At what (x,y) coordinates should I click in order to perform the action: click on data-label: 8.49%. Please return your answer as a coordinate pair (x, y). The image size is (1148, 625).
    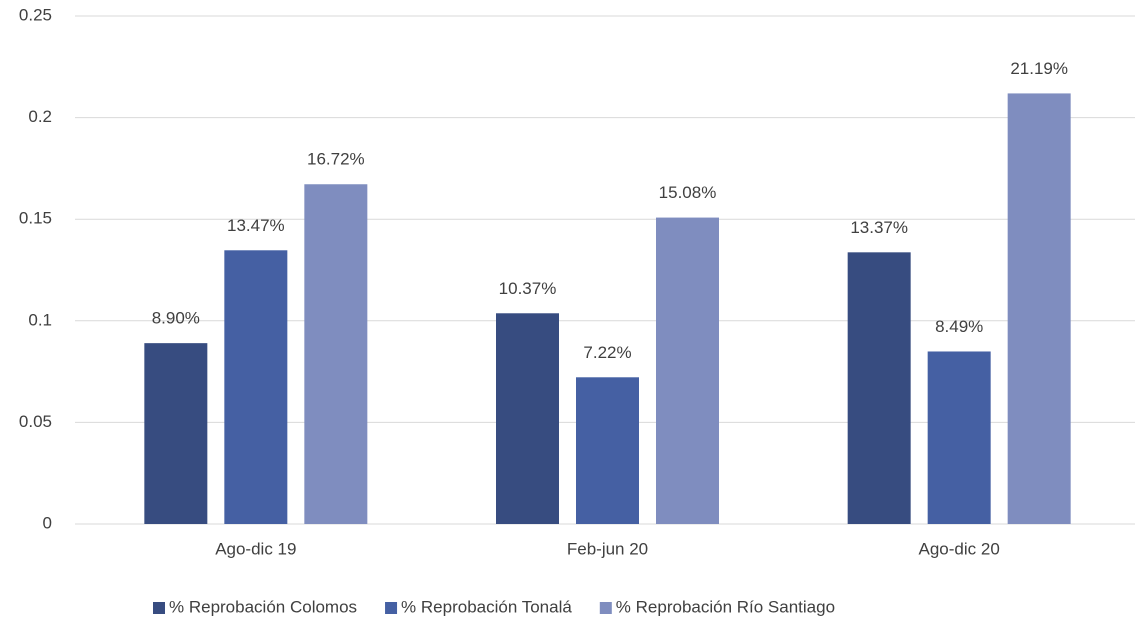
    Looking at the image, I should click on (959, 326).